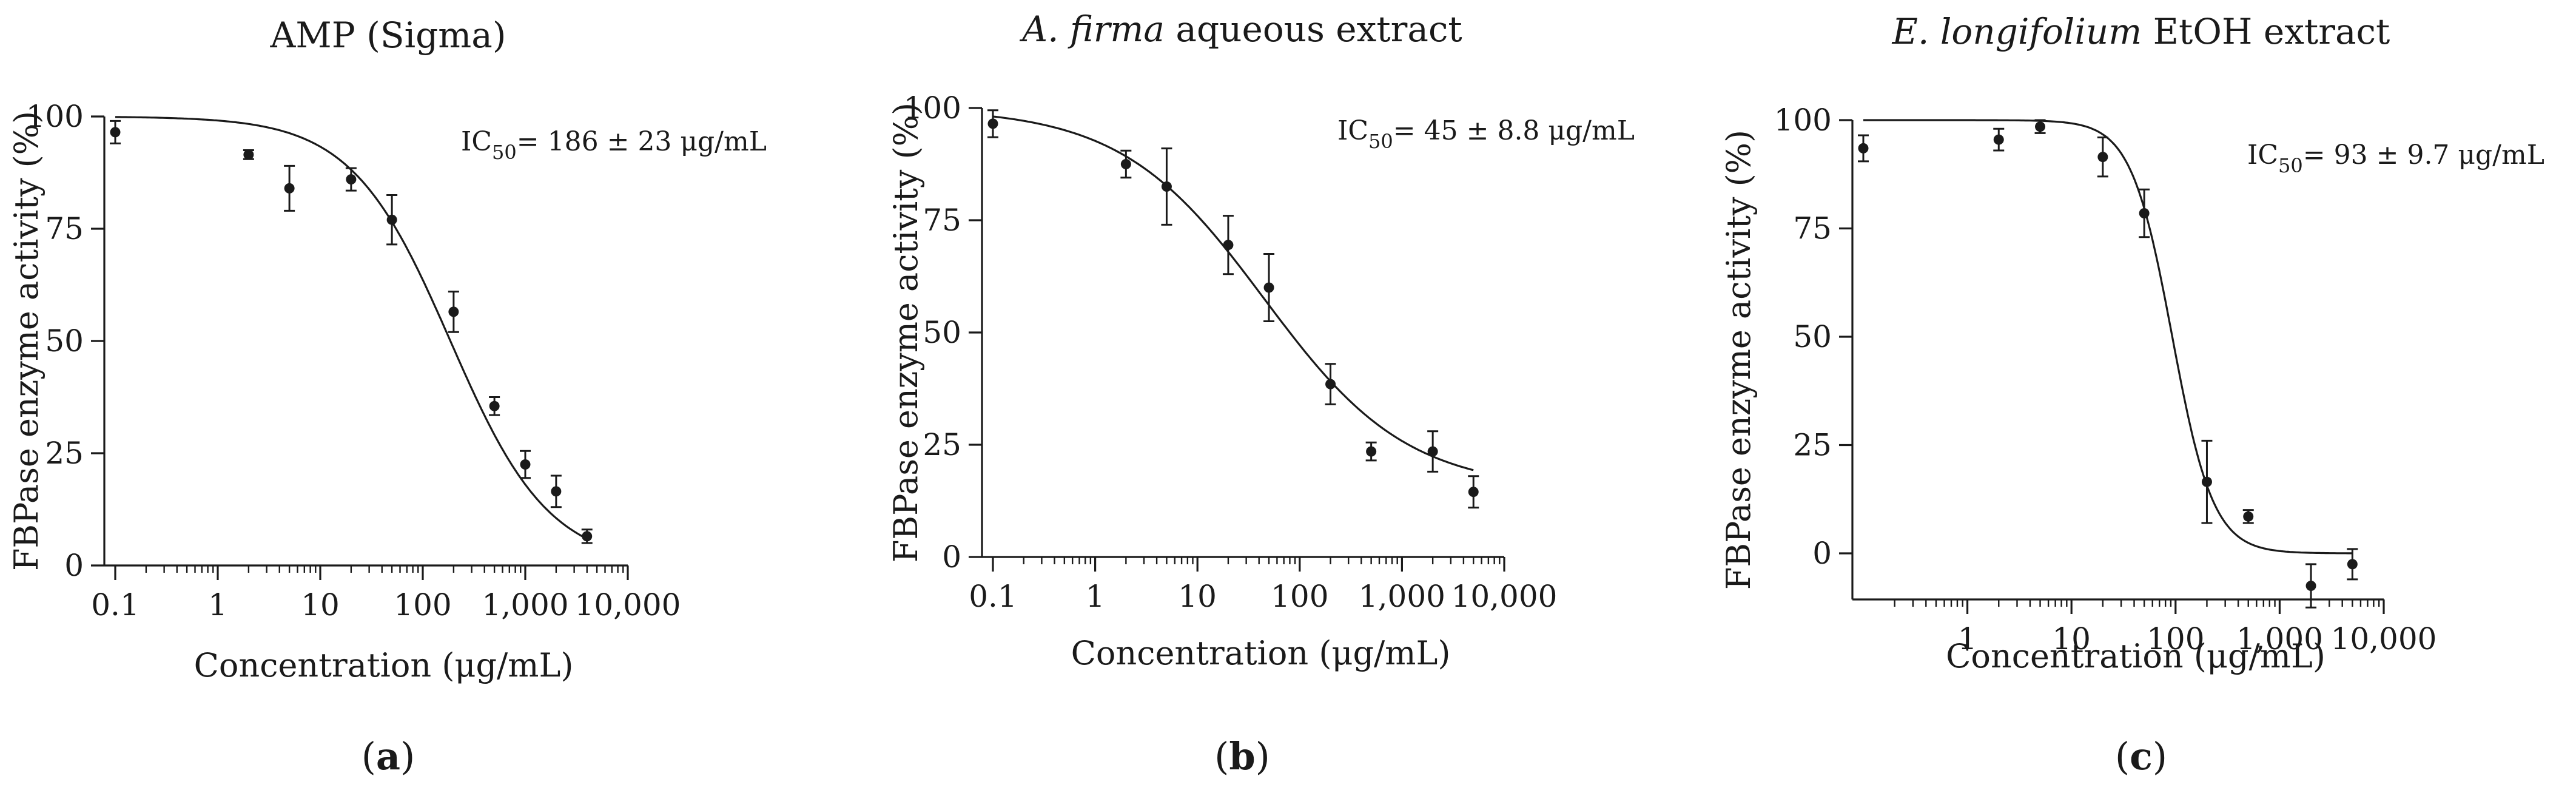 The image size is (2576, 793). Describe the element at coordinates (1313, 29) in the screenshot. I see `chart-title-part: aqueous extract` at that location.